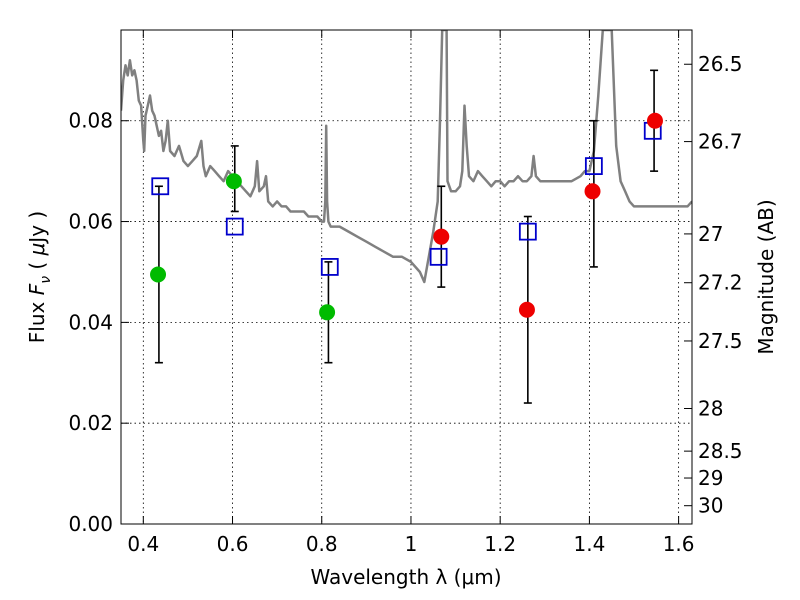 The width and height of the screenshot is (800, 600). What do you see at coordinates (143, 544) in the screenshot?
I see `x-tick-label: 0.4` at bounding box center [143, 544].